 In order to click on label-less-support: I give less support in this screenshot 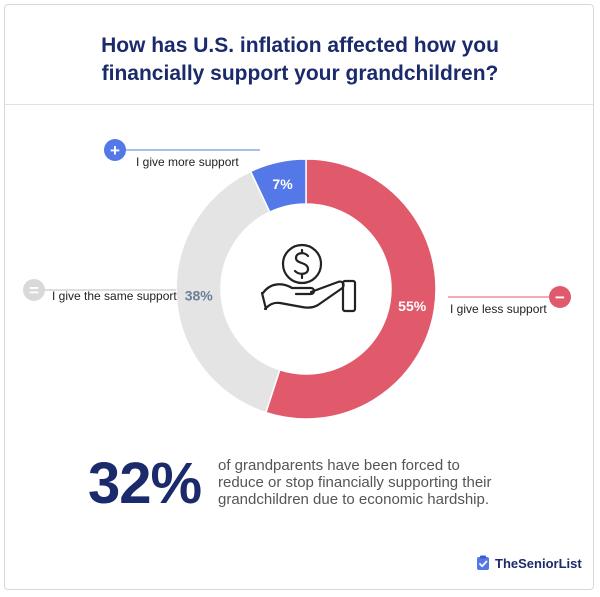, I will do `click(498, 309)`.